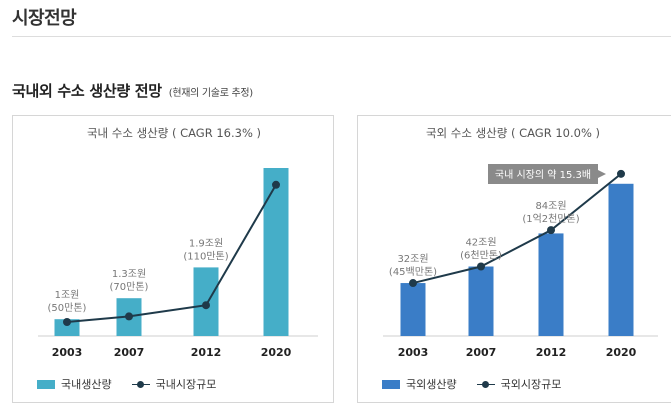 This screenshot has height=408, width=671. What do you see at coordinates (210, 93) in the screenshot?
I see `section-subtitle: (현재의 기술로 추정)` at bounding box center [210, 93].